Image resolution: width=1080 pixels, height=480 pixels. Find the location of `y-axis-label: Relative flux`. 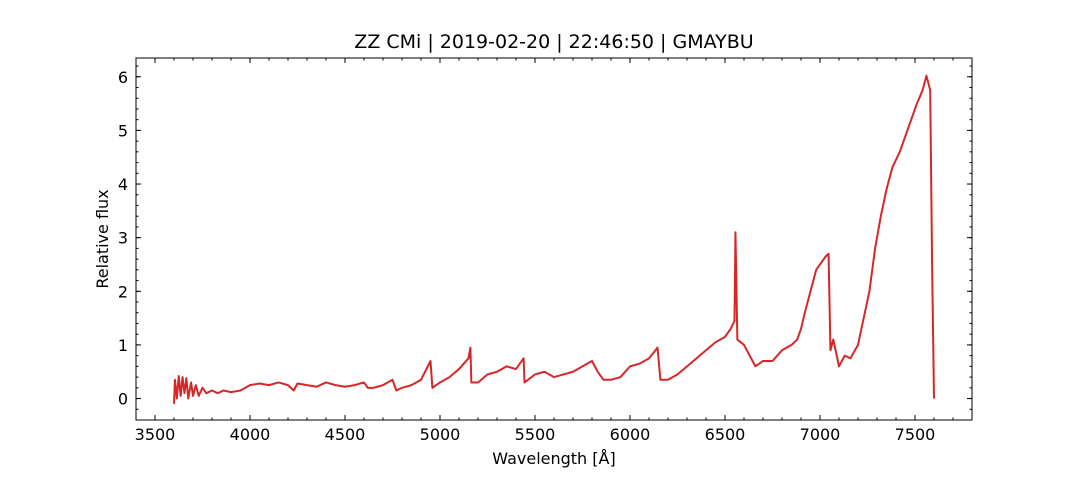

y-axis-label: Relative flux is located at coordinates (102, 238).